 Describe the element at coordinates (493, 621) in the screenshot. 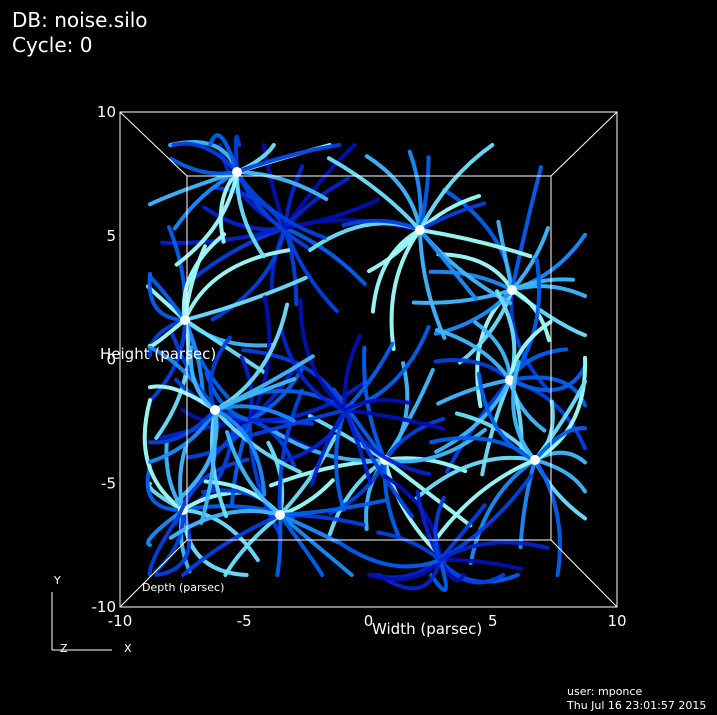

I see `x-tick-label: 5` at that location.